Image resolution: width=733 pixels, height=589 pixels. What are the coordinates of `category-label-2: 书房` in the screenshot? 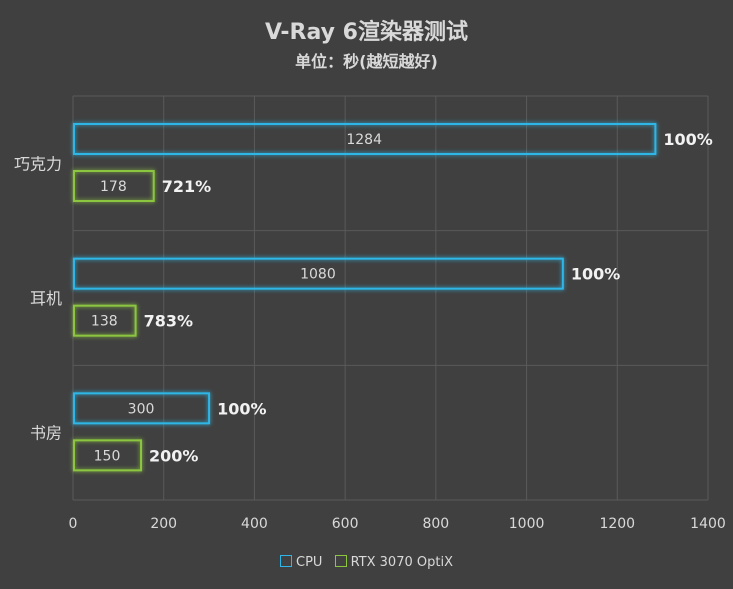 It's located at (46, 433).